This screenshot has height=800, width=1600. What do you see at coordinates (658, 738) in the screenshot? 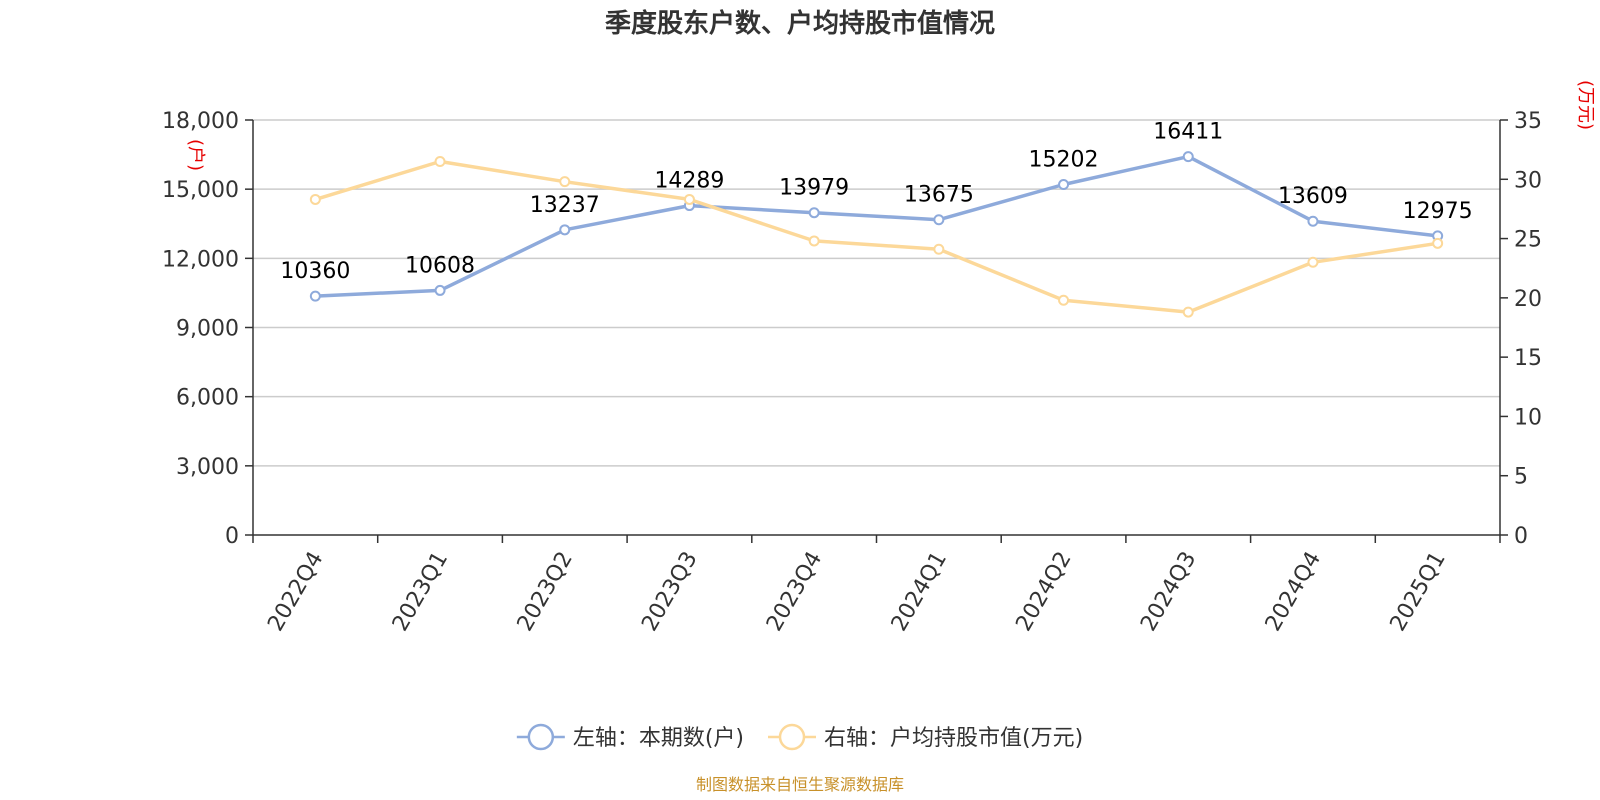
I see `legend-label: 左轴：本期数(户)` at bounding box center [658, 738].